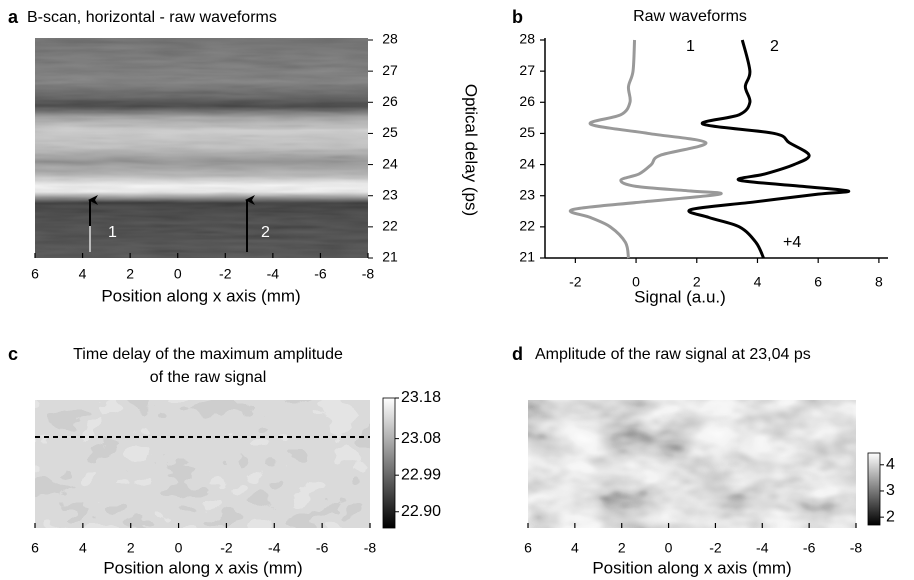  I want to click on colorbar-tick-label: 23.08, so click(421, 438).